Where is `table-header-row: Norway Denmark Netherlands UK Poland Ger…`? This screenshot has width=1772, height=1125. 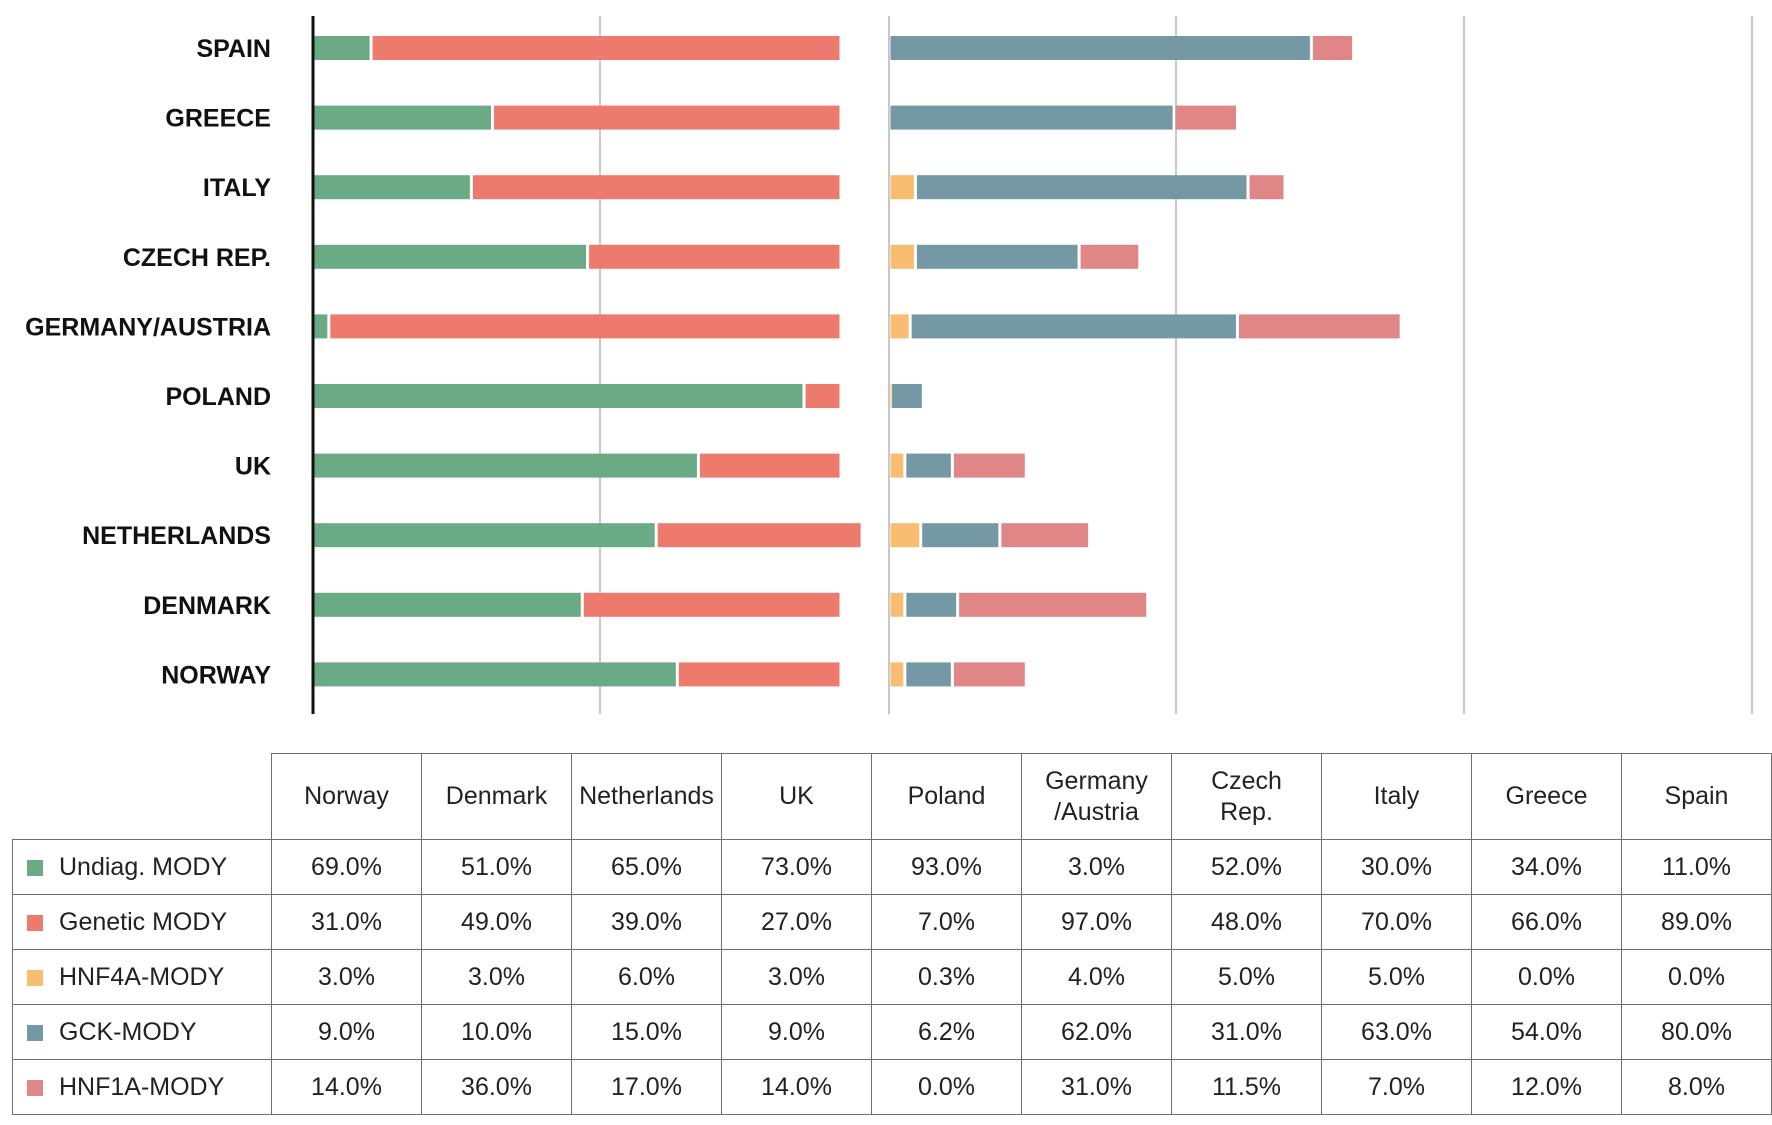
table-header-row: Norway Denmark Netherlands UK Poland Ger… is located at coordinates (892, 796).